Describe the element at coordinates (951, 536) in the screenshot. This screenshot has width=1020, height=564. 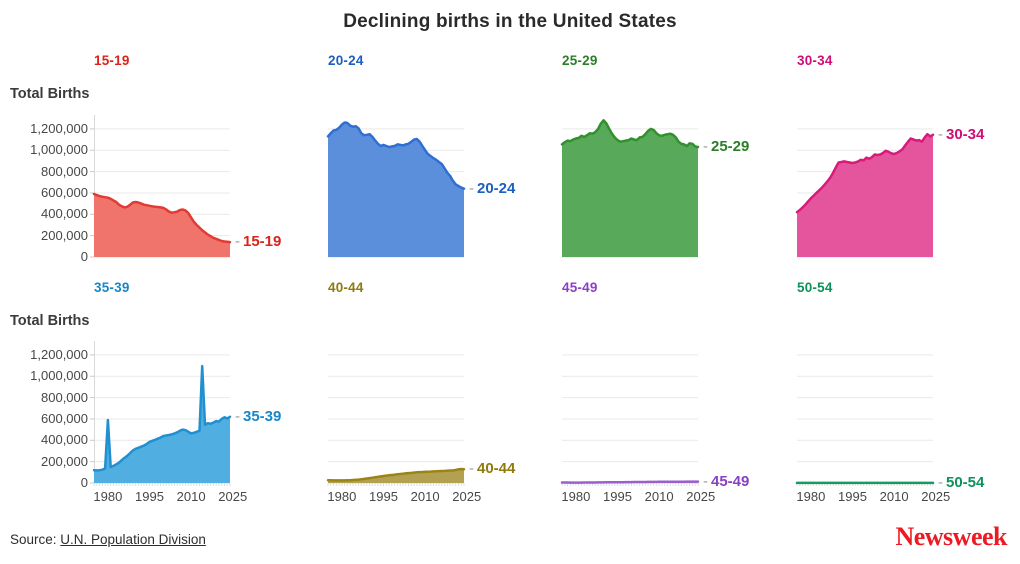
I see `newsweek-logo: Newsweek` at that location.